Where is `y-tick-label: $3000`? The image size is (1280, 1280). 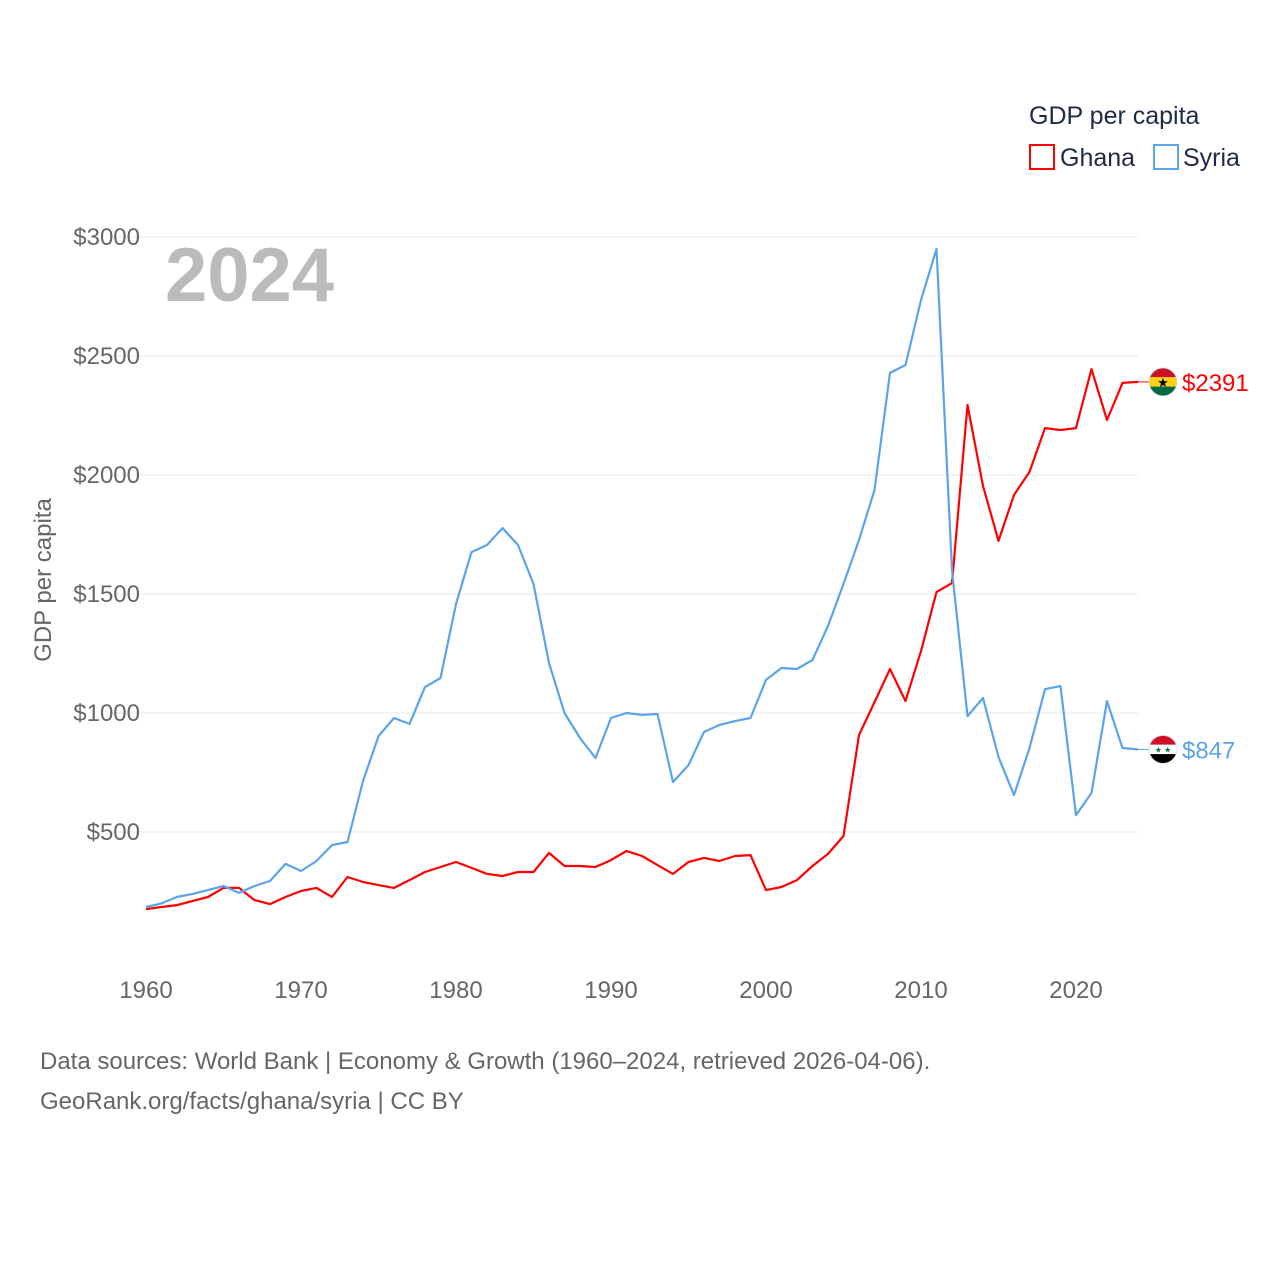
y-tick-label: $3000 is located at coordinates (106, 237).